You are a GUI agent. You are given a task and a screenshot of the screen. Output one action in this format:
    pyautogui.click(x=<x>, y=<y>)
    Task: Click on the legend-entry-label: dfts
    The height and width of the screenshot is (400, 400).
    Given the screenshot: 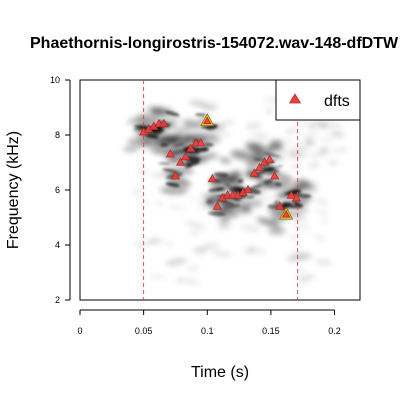 What is the action you would take?
    pyautogui.click(x=337, y=101)
    